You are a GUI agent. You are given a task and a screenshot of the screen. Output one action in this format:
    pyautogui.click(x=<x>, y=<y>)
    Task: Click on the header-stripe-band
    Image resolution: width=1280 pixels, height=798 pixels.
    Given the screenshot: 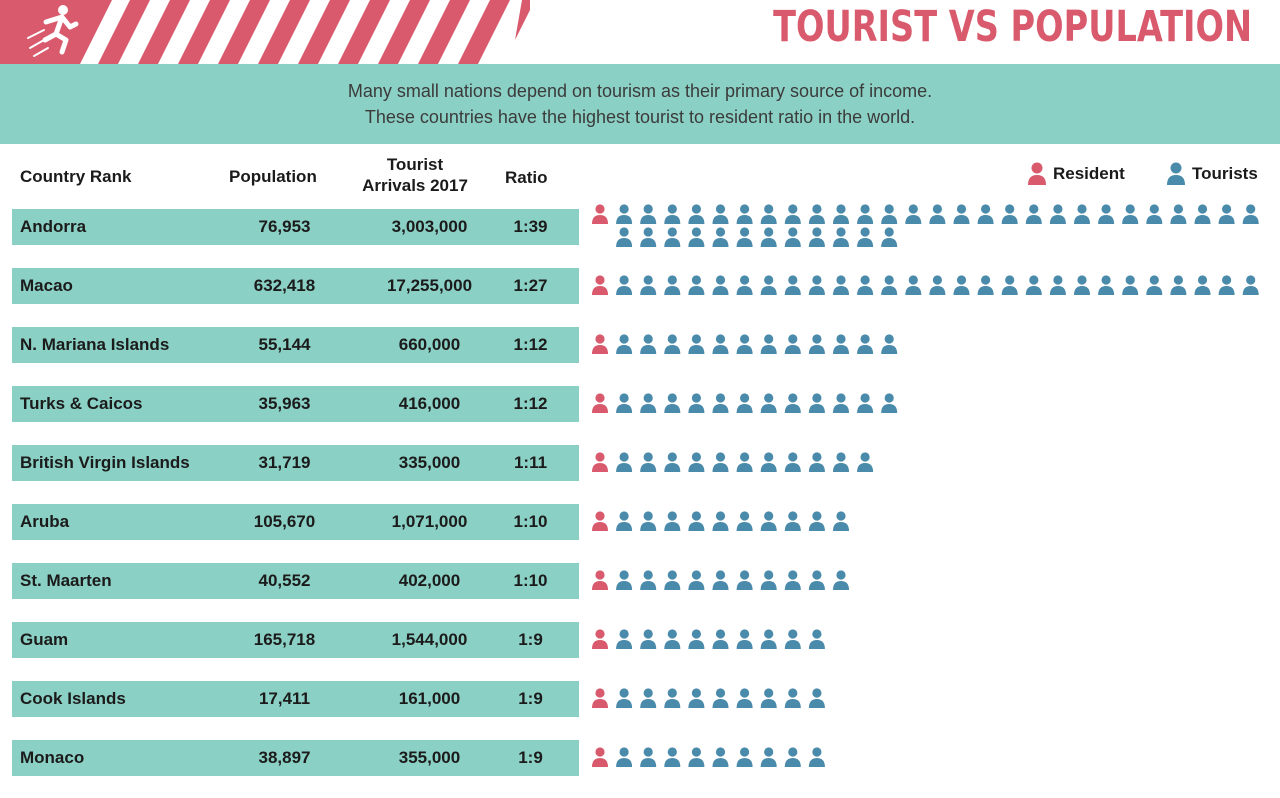 What is the action you would take?
    pyautogui.click(x=265, y=32)
    